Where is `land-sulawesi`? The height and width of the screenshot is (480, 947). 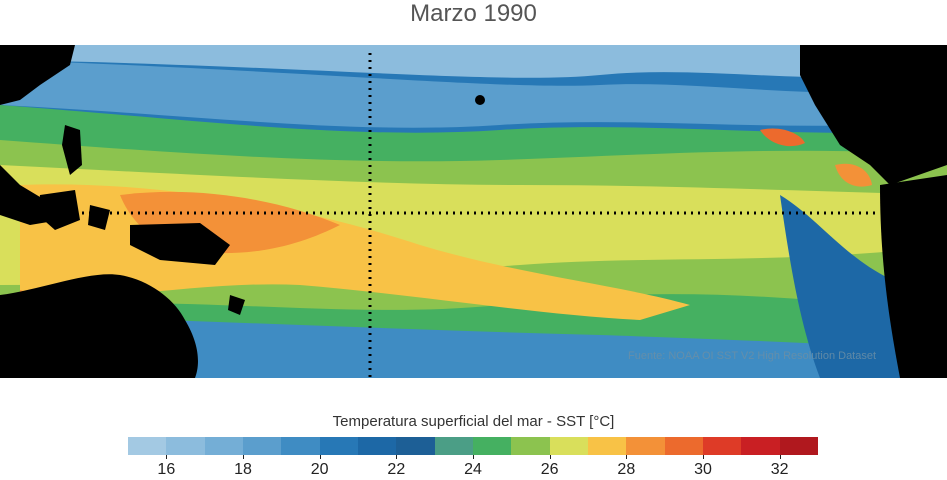 land-sulawesi is located at coordinates (99, 217).